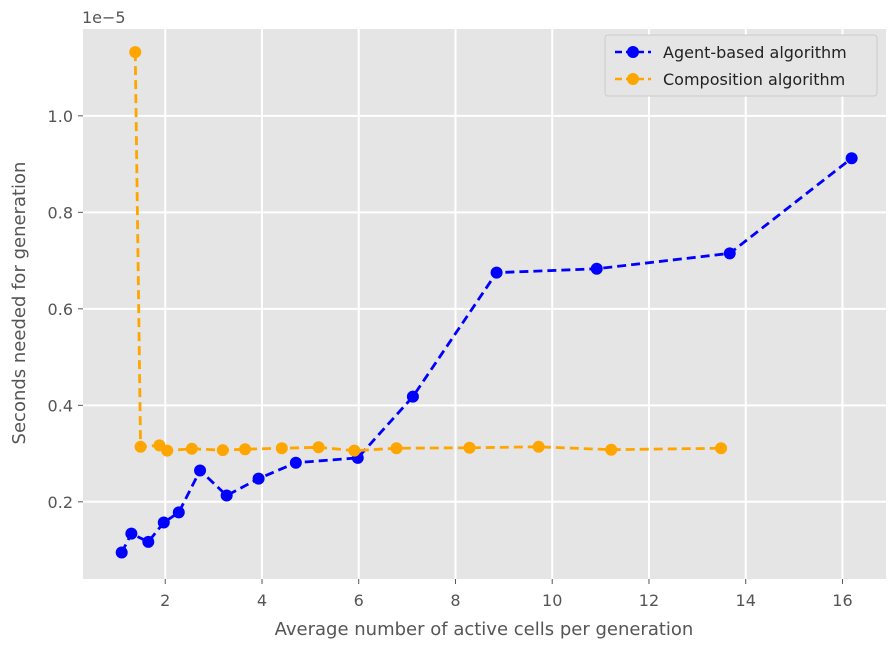 The width and height of the screenshot is (896, 648). I want to click on x-tick-label: 14, so click(746, 600).